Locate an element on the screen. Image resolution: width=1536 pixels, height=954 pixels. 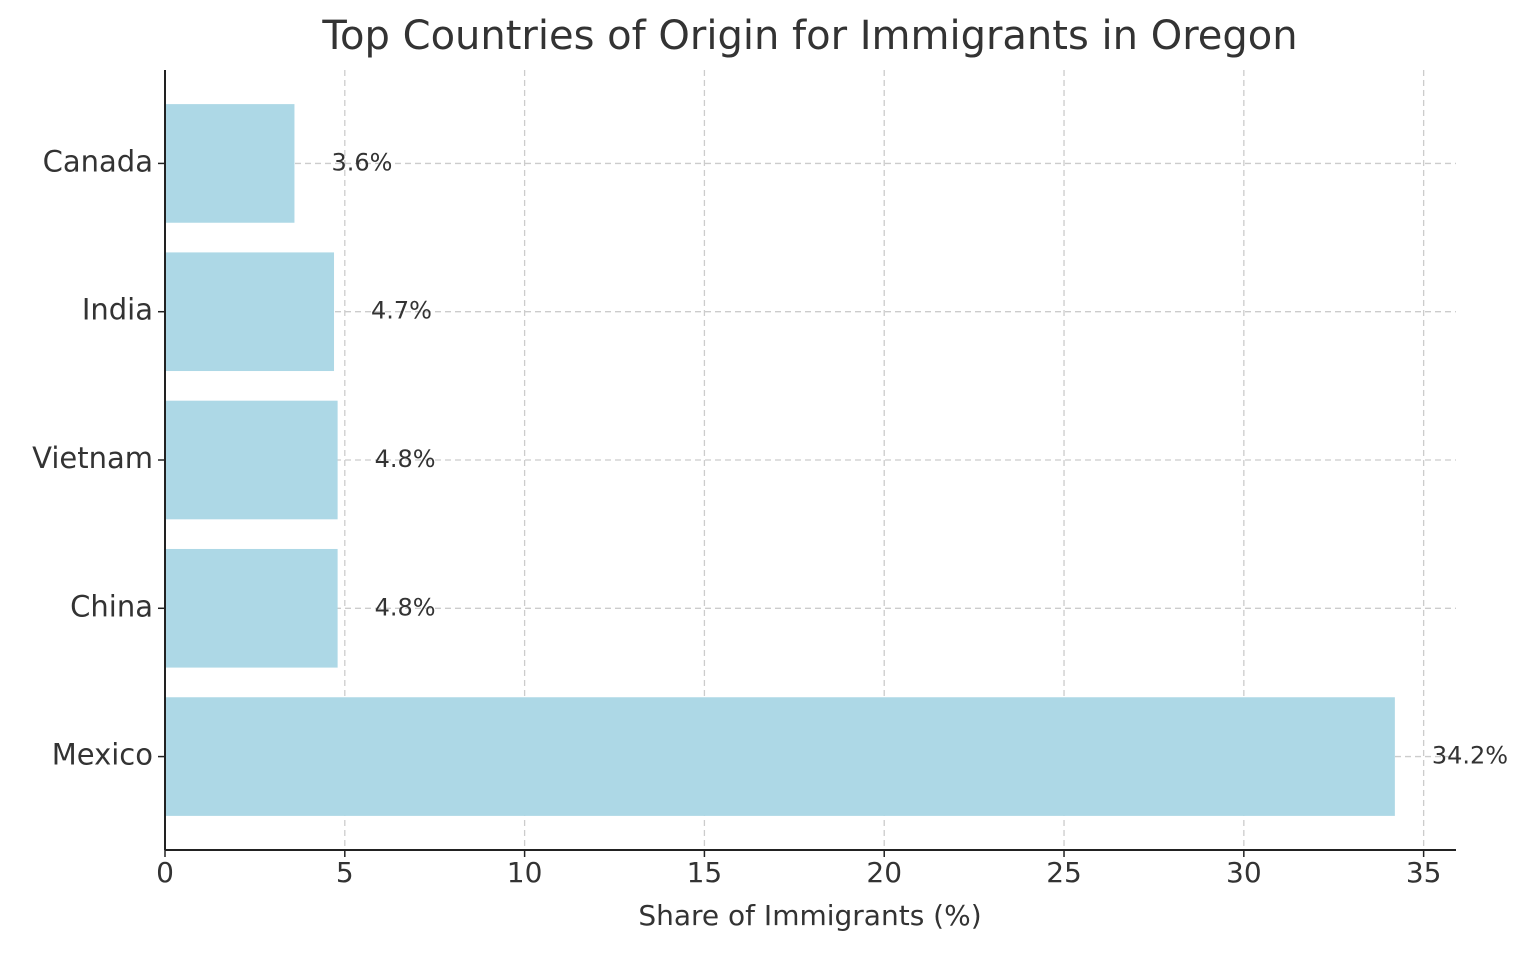
x-tick-label: 5 is located at coordinates (345, 872).